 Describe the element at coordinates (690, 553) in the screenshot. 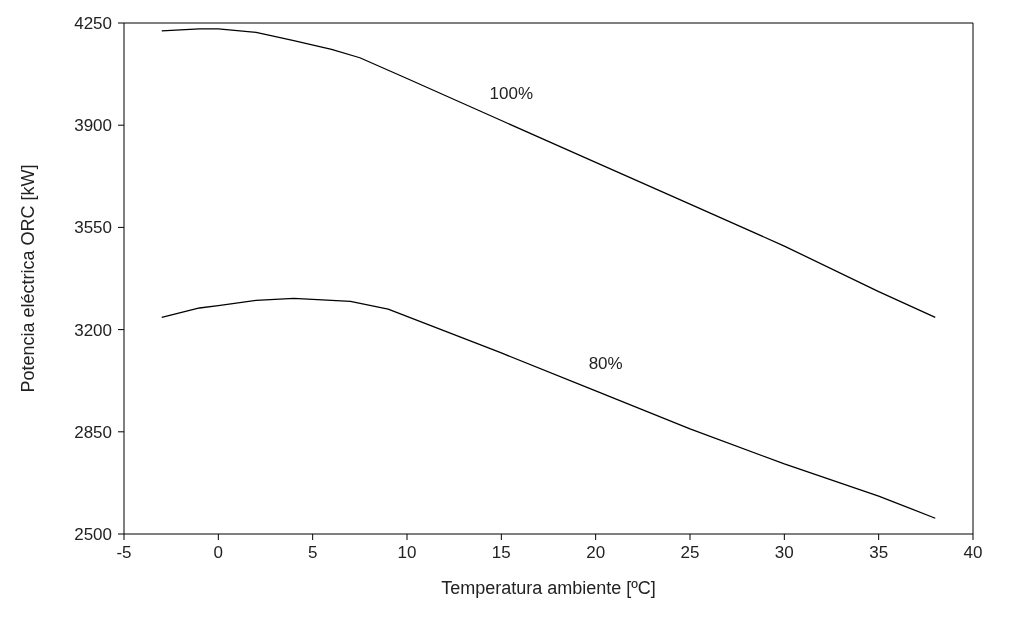

I see `x-tick-label: 25` at that location.